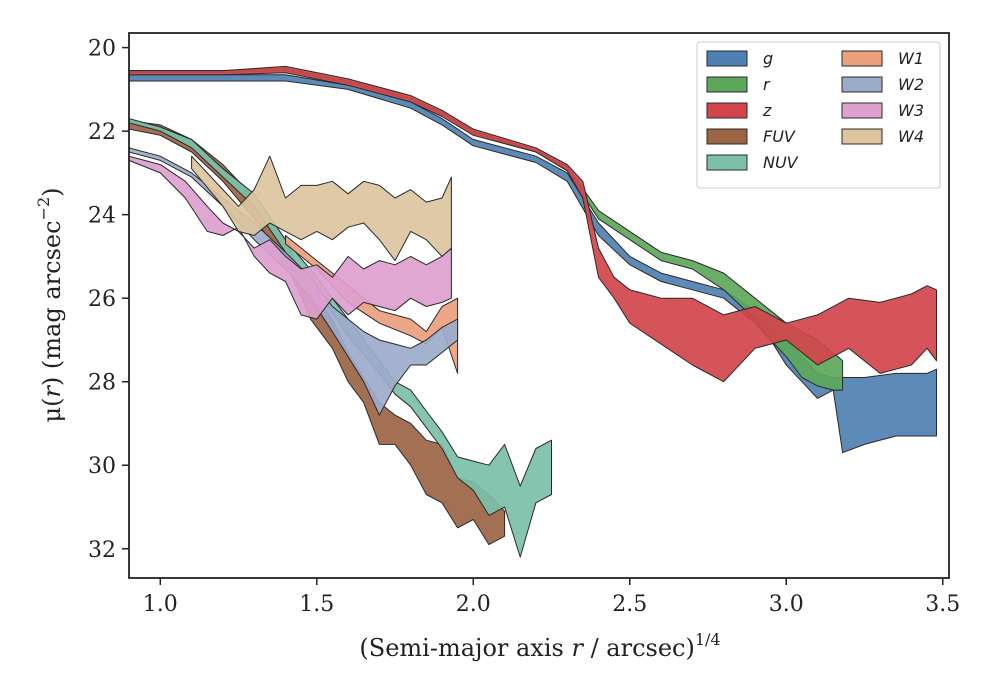 This screenshot has height=700, width=1000. I want to click on y-axis-label-tail: ) (mag arcsec, so click(52, 303).